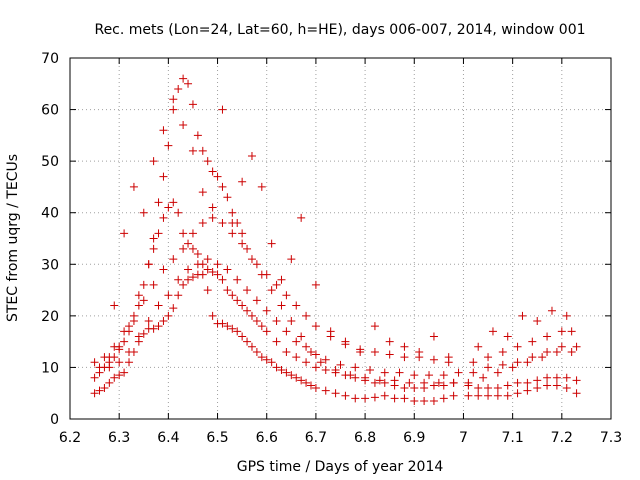  Describe the element at coordinates (50, 111) in the screenshot. I see `y-tick-label: 60` at that location.